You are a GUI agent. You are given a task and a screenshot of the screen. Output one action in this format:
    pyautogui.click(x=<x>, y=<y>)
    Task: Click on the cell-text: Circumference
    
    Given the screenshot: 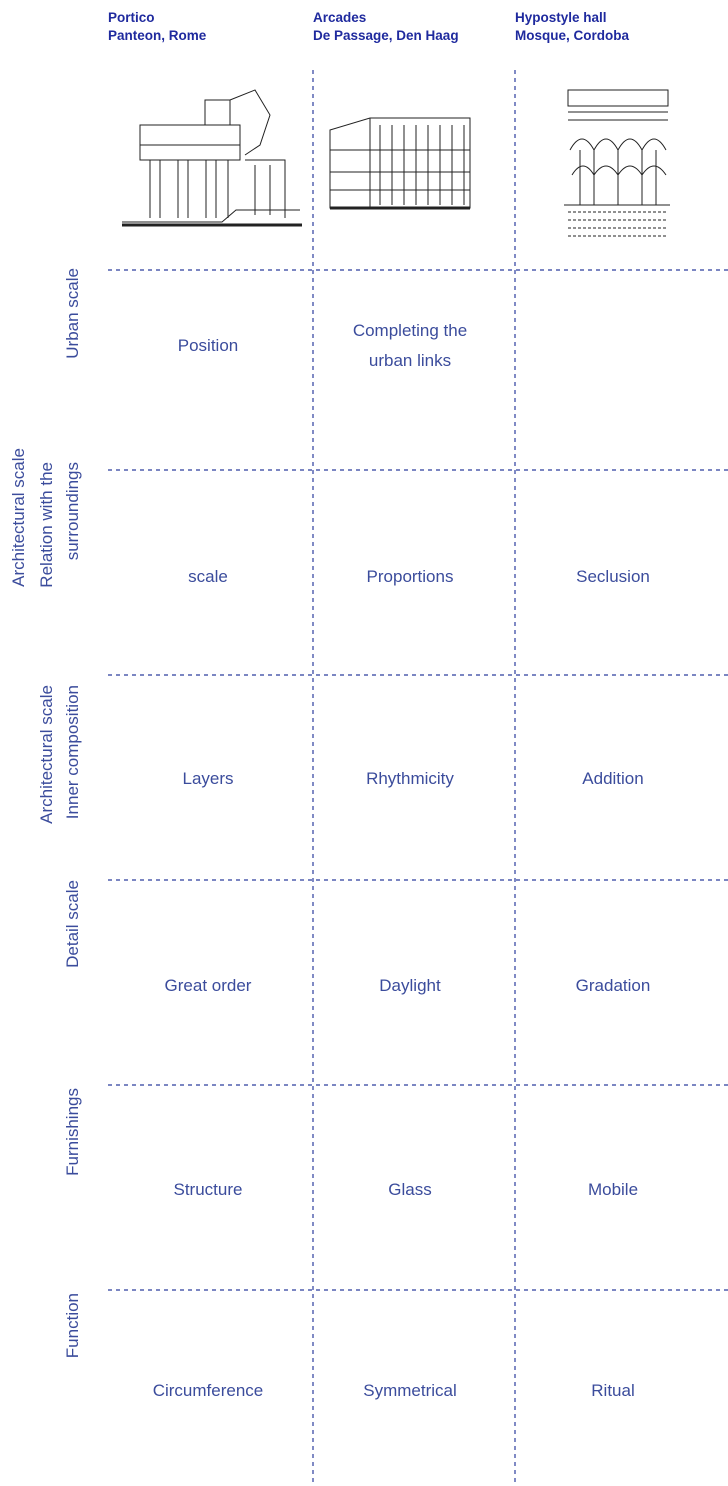 What is the action you would take?
    pyautogui.click(x=208, y=1390)
    